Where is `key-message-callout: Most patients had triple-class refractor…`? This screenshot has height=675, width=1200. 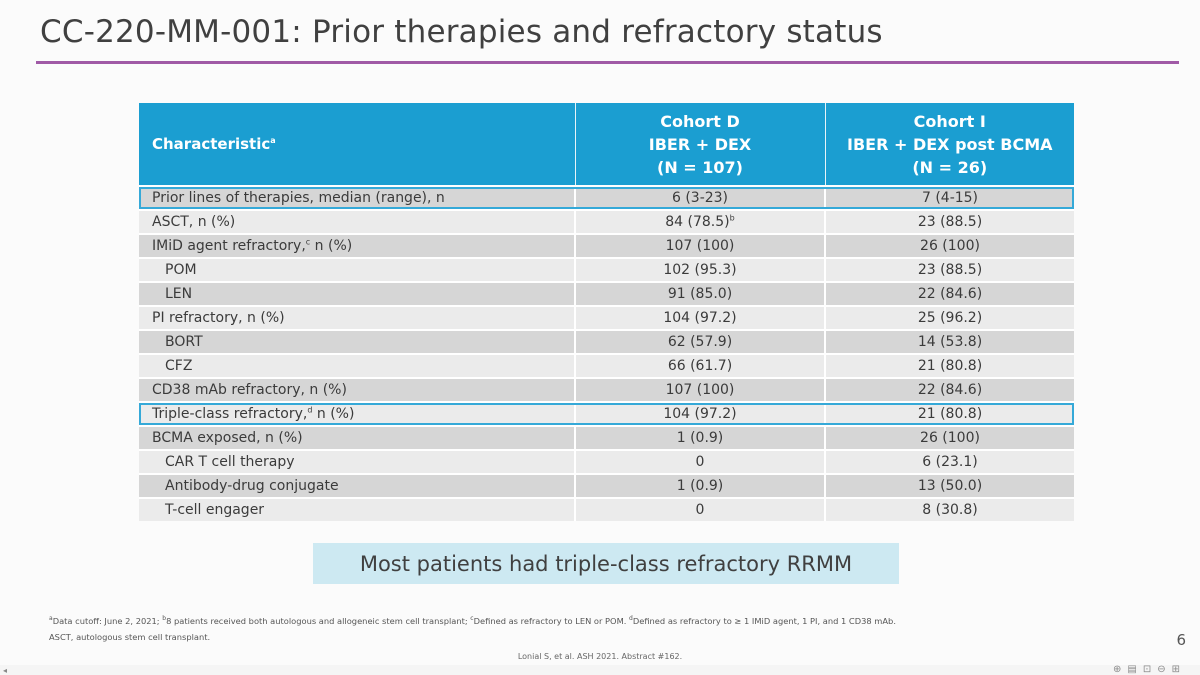
key-message-callout: Most patients had triple-class refractor… is located at coordinates (606, 563).